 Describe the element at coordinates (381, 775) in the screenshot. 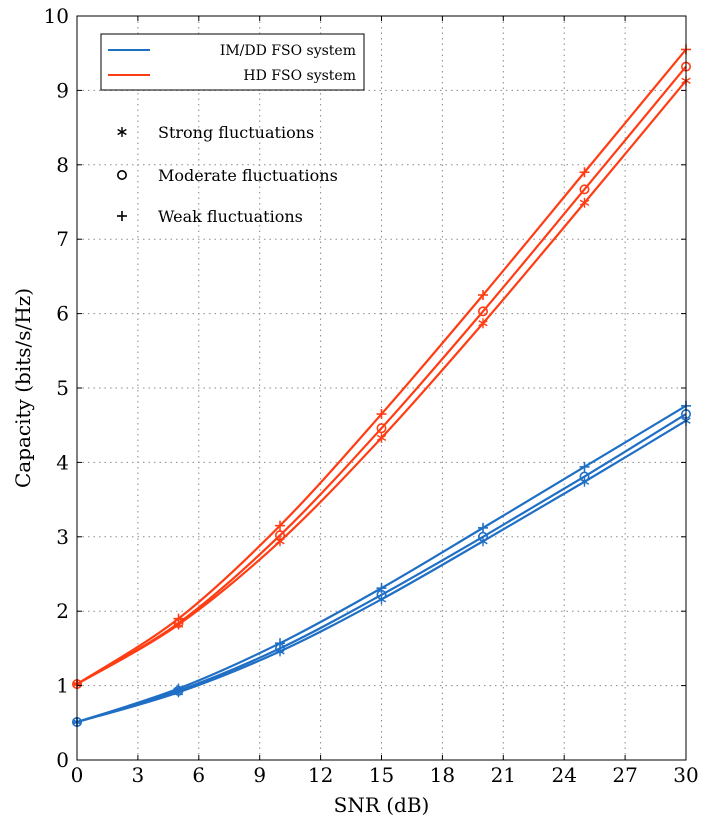

I see `x-tick-label: 15` at that location.